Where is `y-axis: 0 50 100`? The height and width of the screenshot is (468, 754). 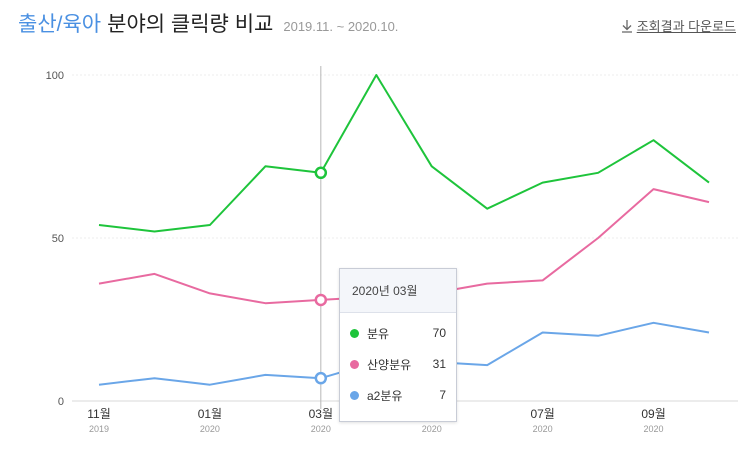
y-axis: 0 50 100 is located at coordinates (55, 239).